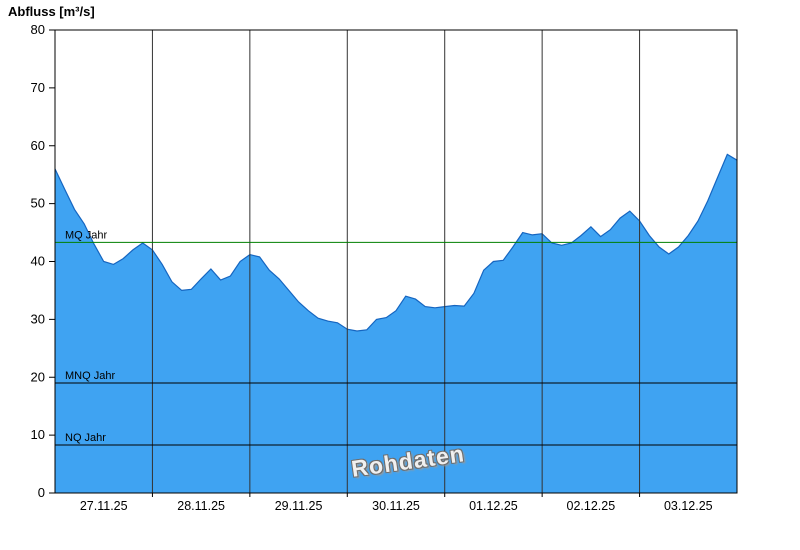 Image resolution: width=800 pixels, height=550 pixels. What do you see at coordinates (38, 318) in the screenshot?
I see `y-tick-label: 30` at bounding box center [38, 318].